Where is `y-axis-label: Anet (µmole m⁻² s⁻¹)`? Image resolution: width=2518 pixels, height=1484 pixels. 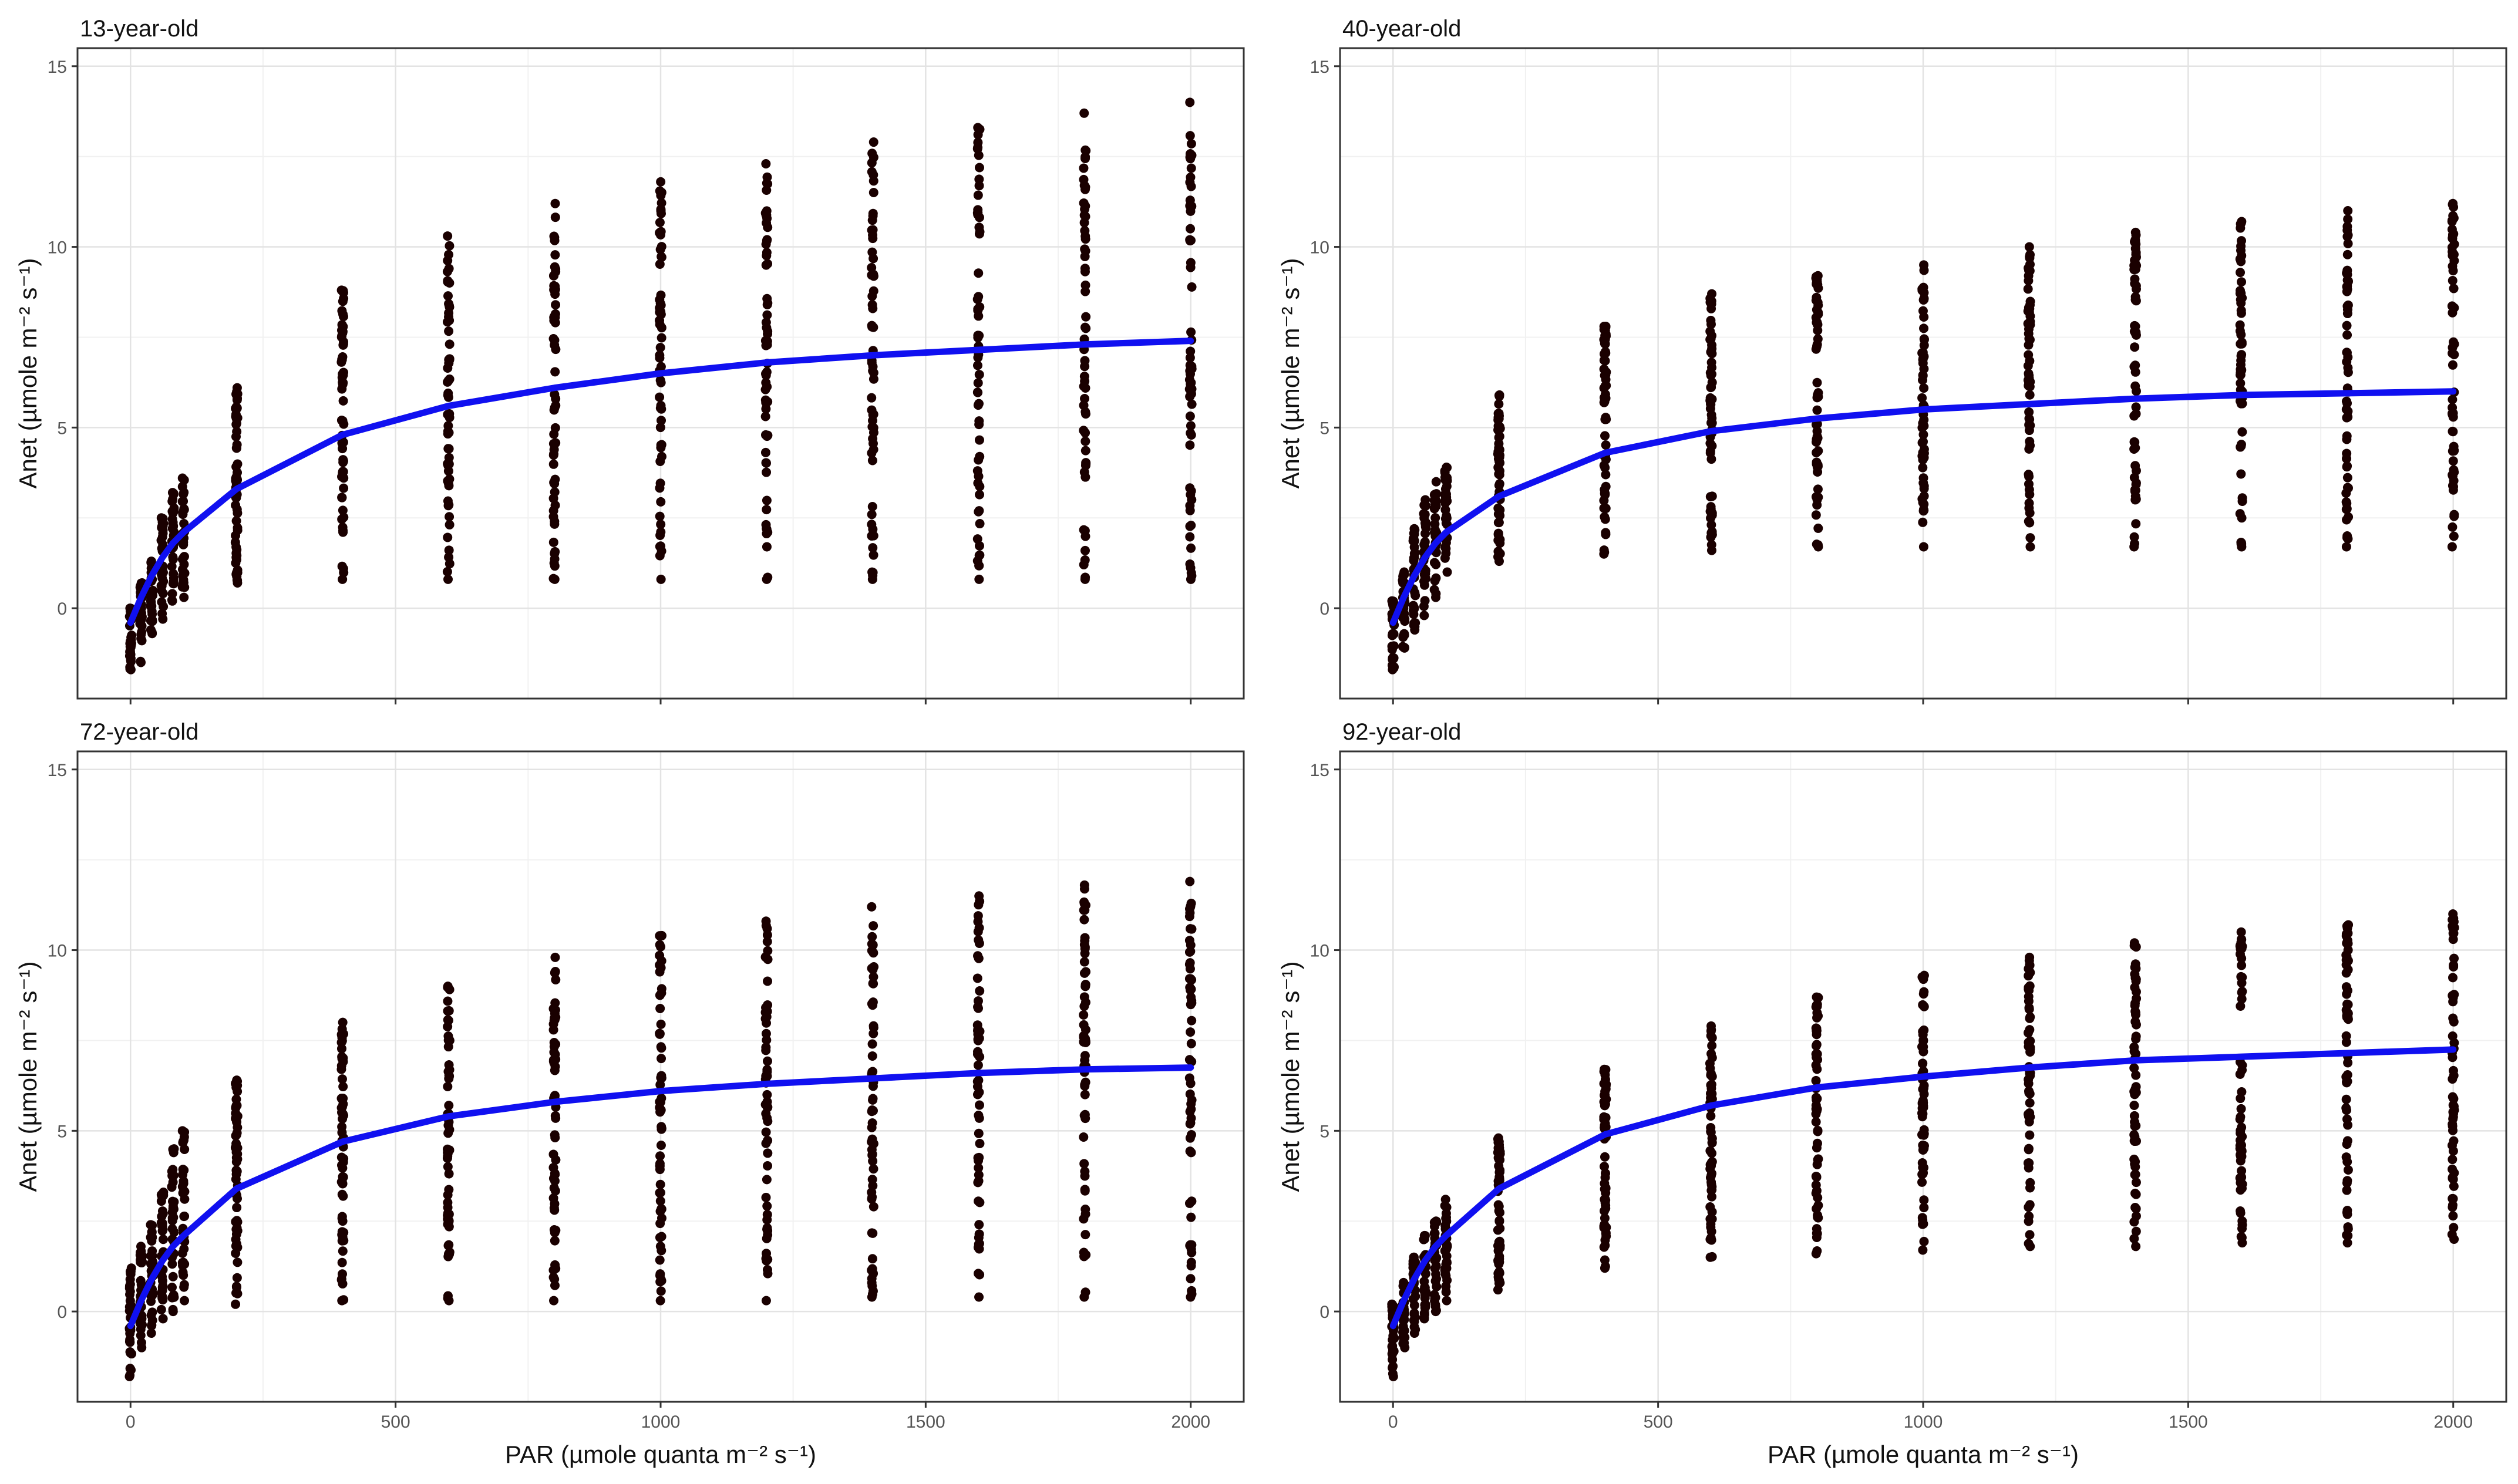
y-axis-label: Anet (µmole m⁻² s⁻¹) is located at coordinates (1290, 1077).